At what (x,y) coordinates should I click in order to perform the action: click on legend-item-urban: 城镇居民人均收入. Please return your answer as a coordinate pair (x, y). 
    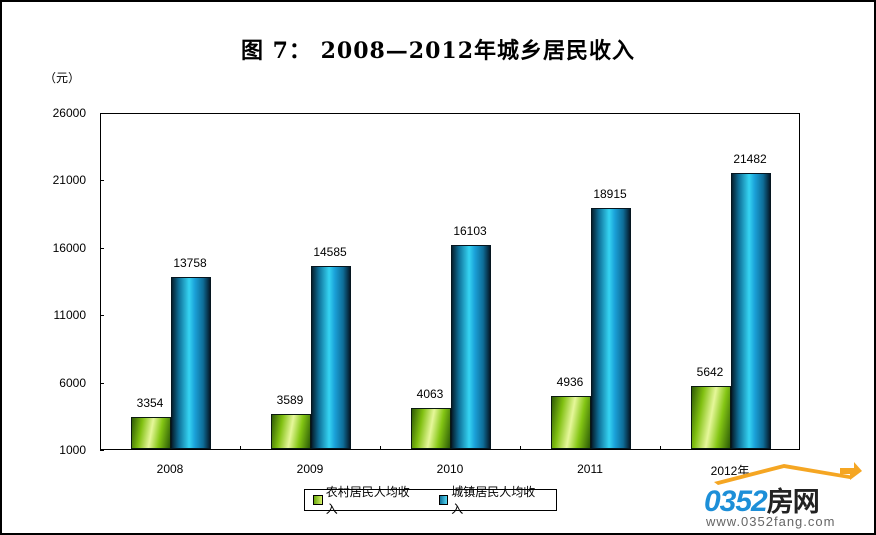
    Looking at the image, I should click on (491, 500).